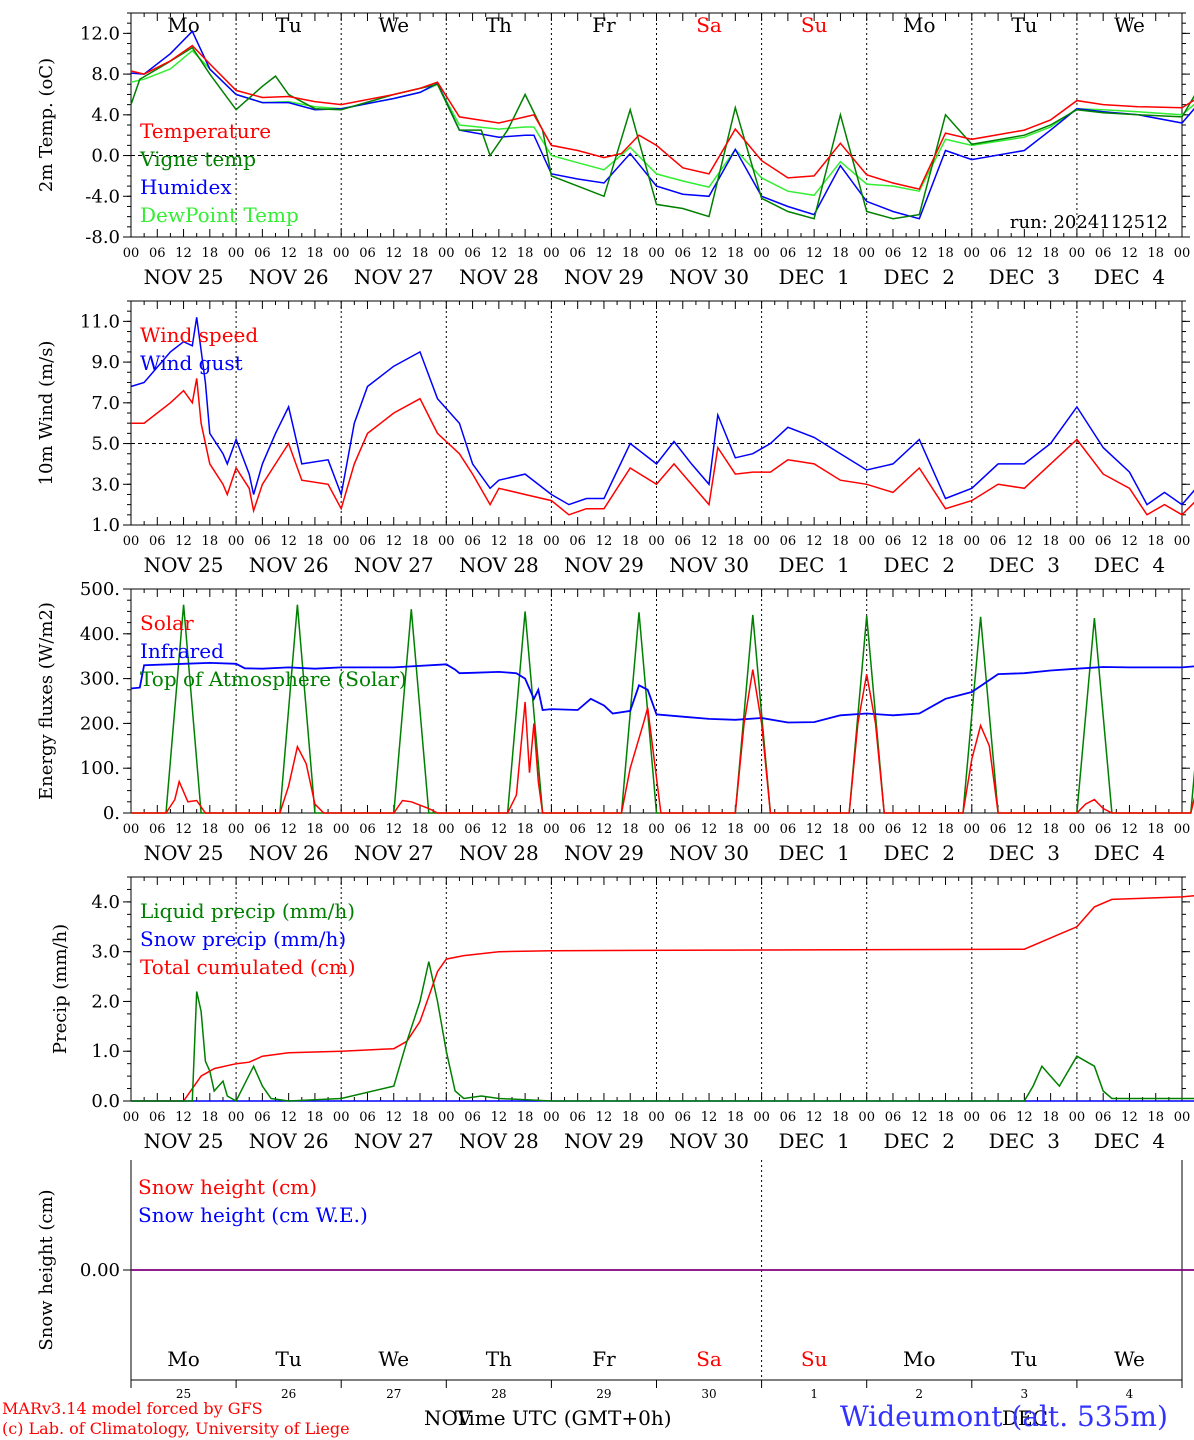 The image size is (1194, 1440). What do you see at coordinates (111, 813) in the screenshot?
I see `y-tick-label: 0.` at bounding box center [111, 813].